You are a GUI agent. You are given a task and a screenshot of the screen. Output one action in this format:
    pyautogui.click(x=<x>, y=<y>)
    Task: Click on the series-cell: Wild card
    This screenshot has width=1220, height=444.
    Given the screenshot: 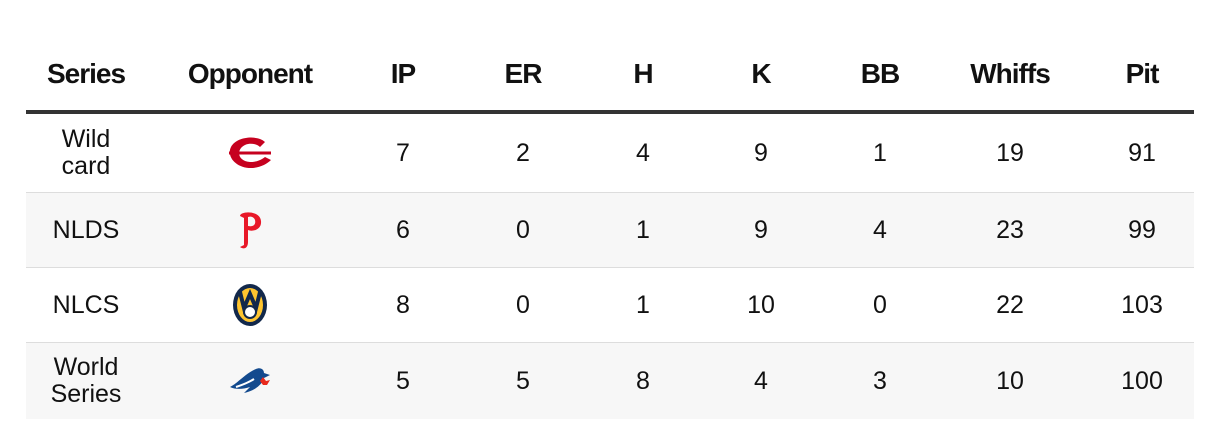 What is the action you would take?
    pyautogui.click(x=86, y=152)
    